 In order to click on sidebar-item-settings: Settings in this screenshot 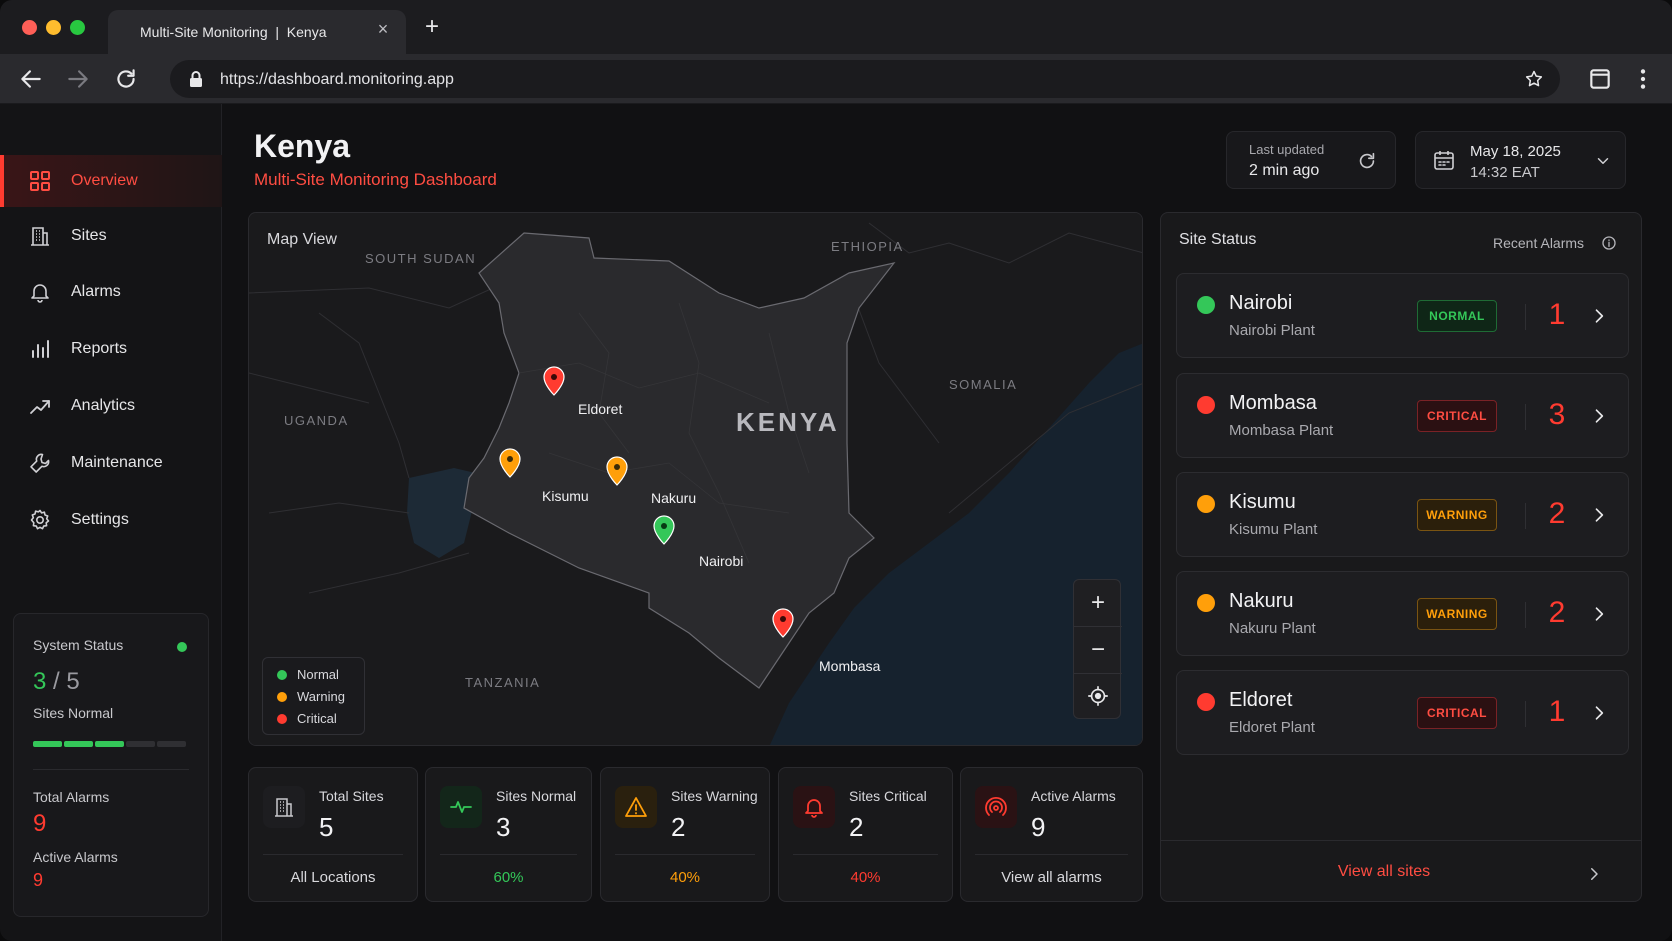, I will do `click(111, 520)`.